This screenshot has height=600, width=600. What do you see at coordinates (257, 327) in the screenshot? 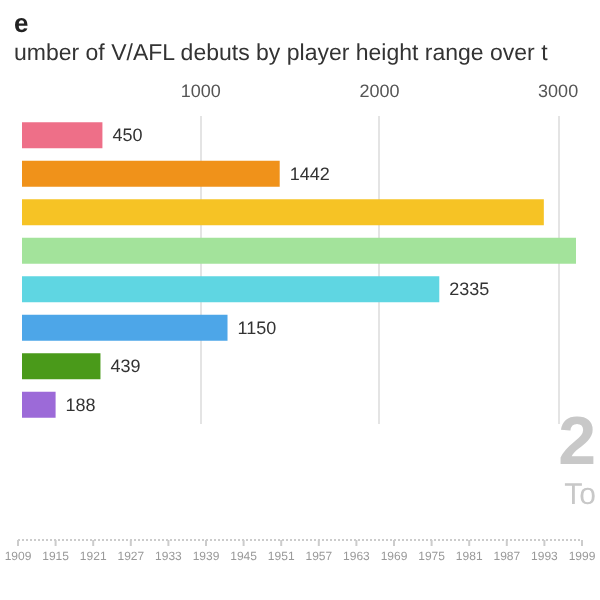
I see `data-label: 1150` at bounding box center [257, 327].